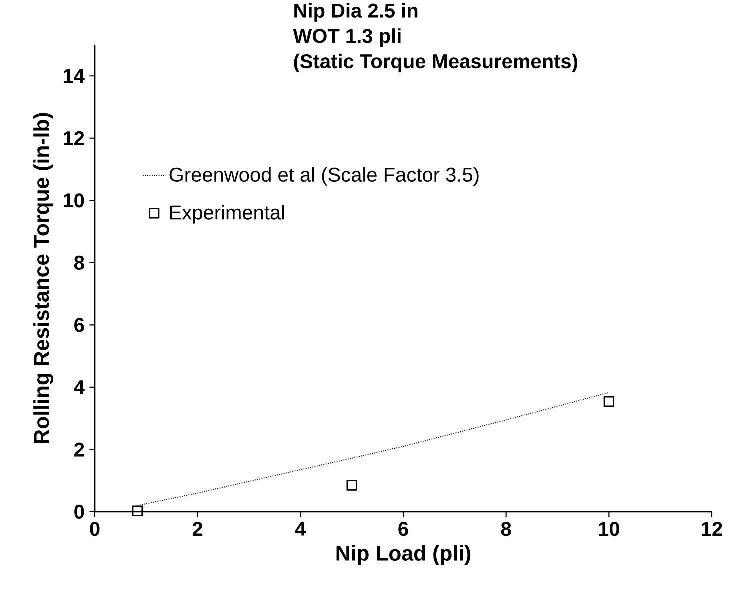 The width and height of the screenshot is (729, 593). What do you see at coordinates (403, 529) in the screenshot?
I see `x-tick-label: 6` at bounding box center [403, 529].